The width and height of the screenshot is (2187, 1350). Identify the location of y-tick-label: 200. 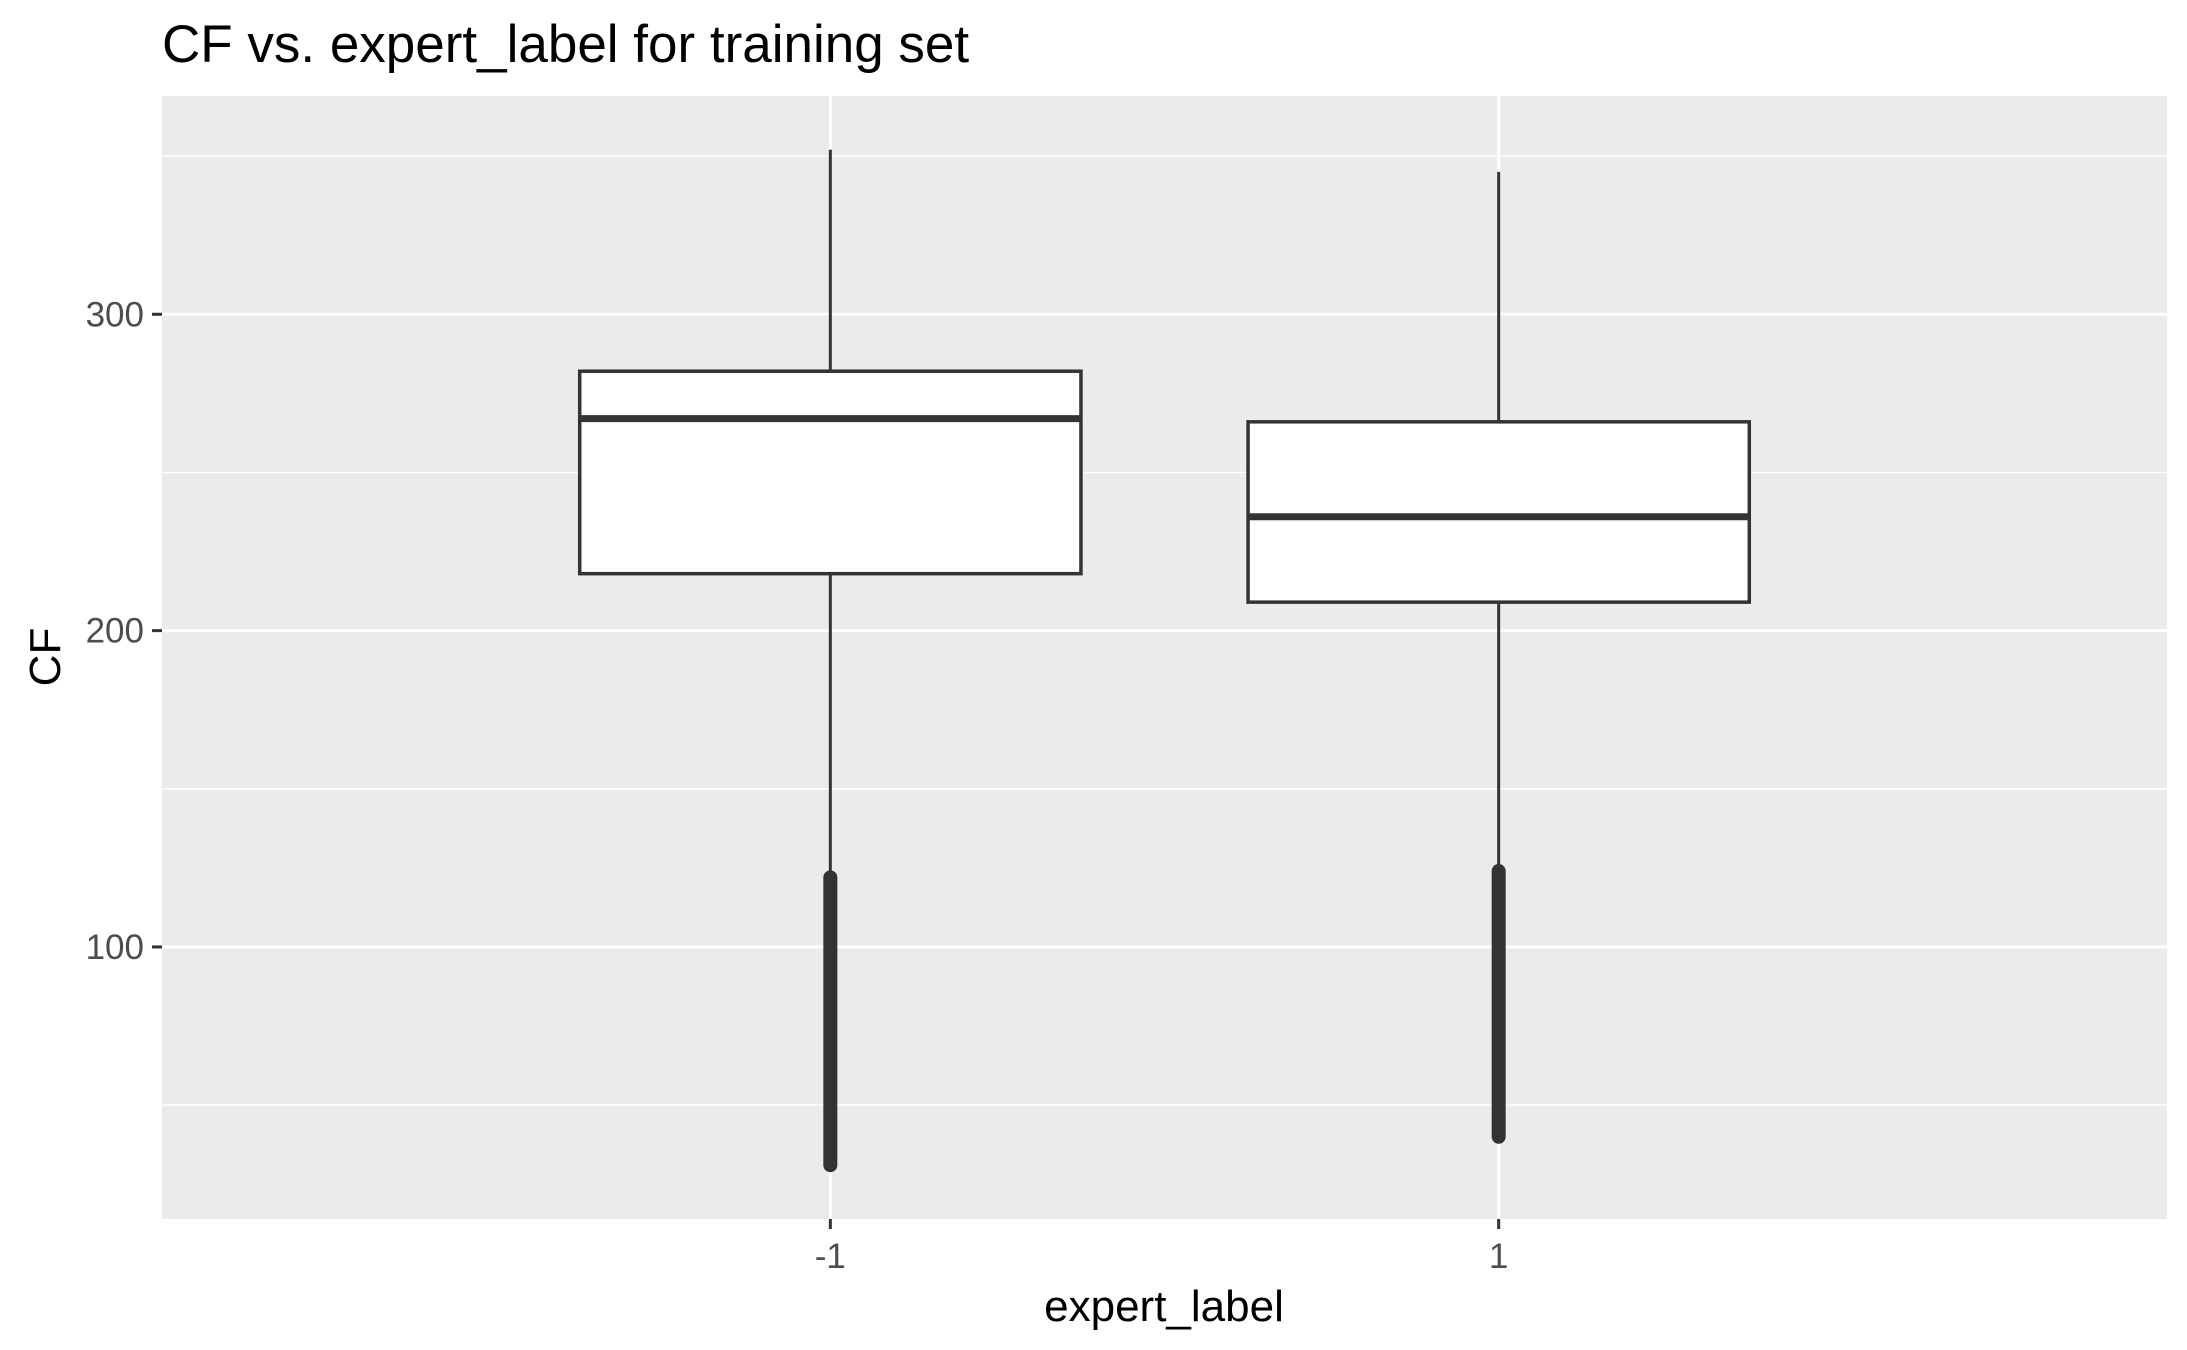
(115, 631).